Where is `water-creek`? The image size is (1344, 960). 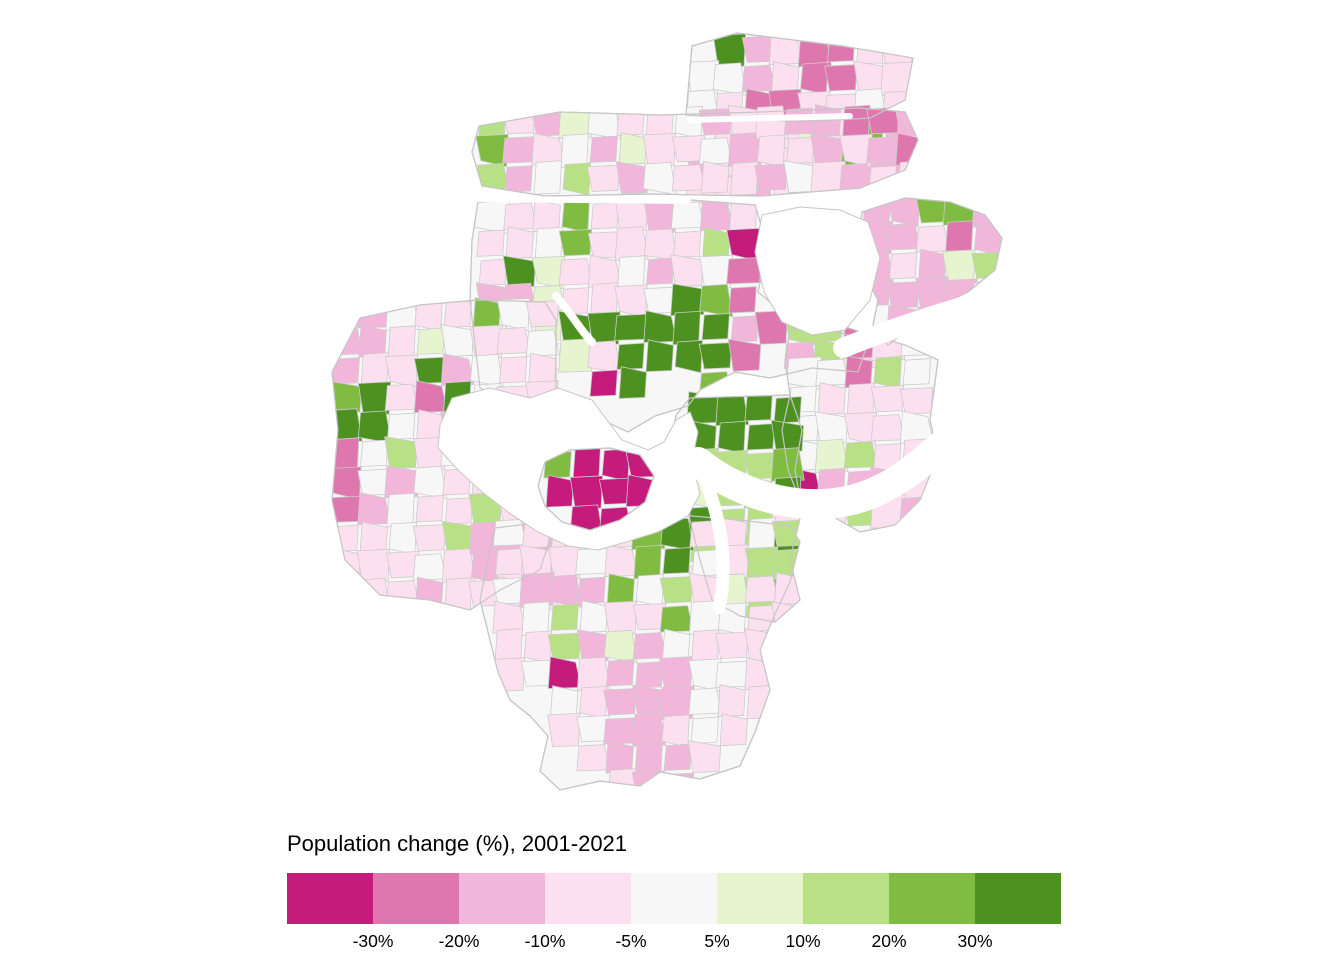
water-creek is located at coordinates (574, 319).